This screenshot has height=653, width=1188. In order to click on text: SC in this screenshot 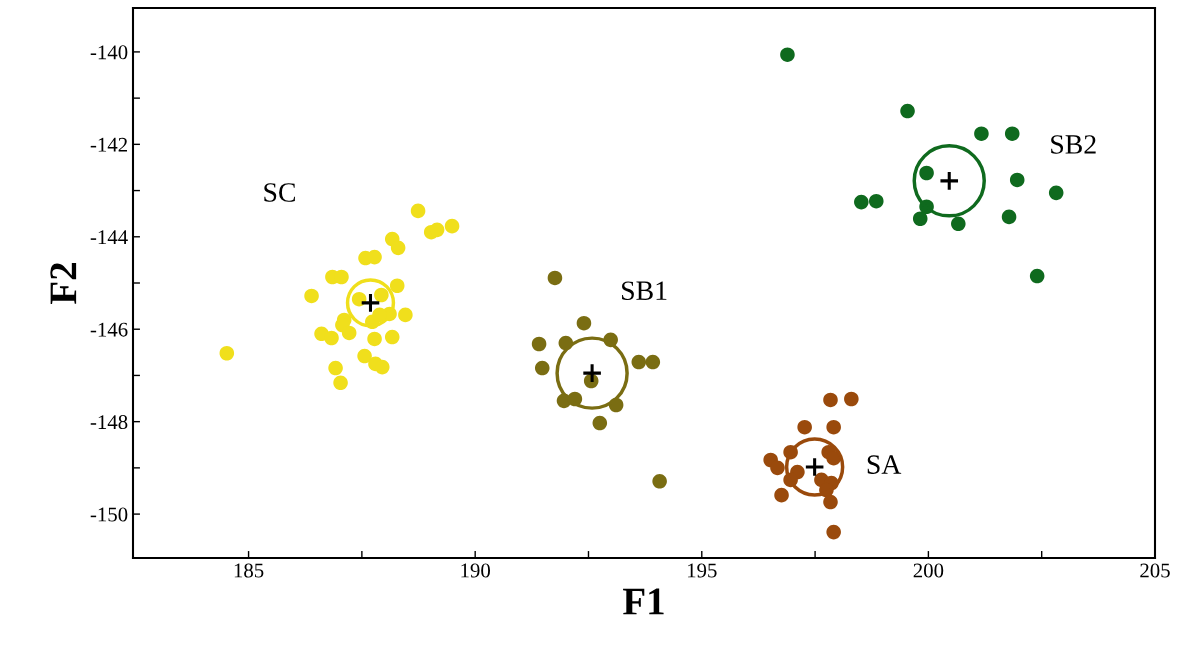, I will do `click(279, 192)`.